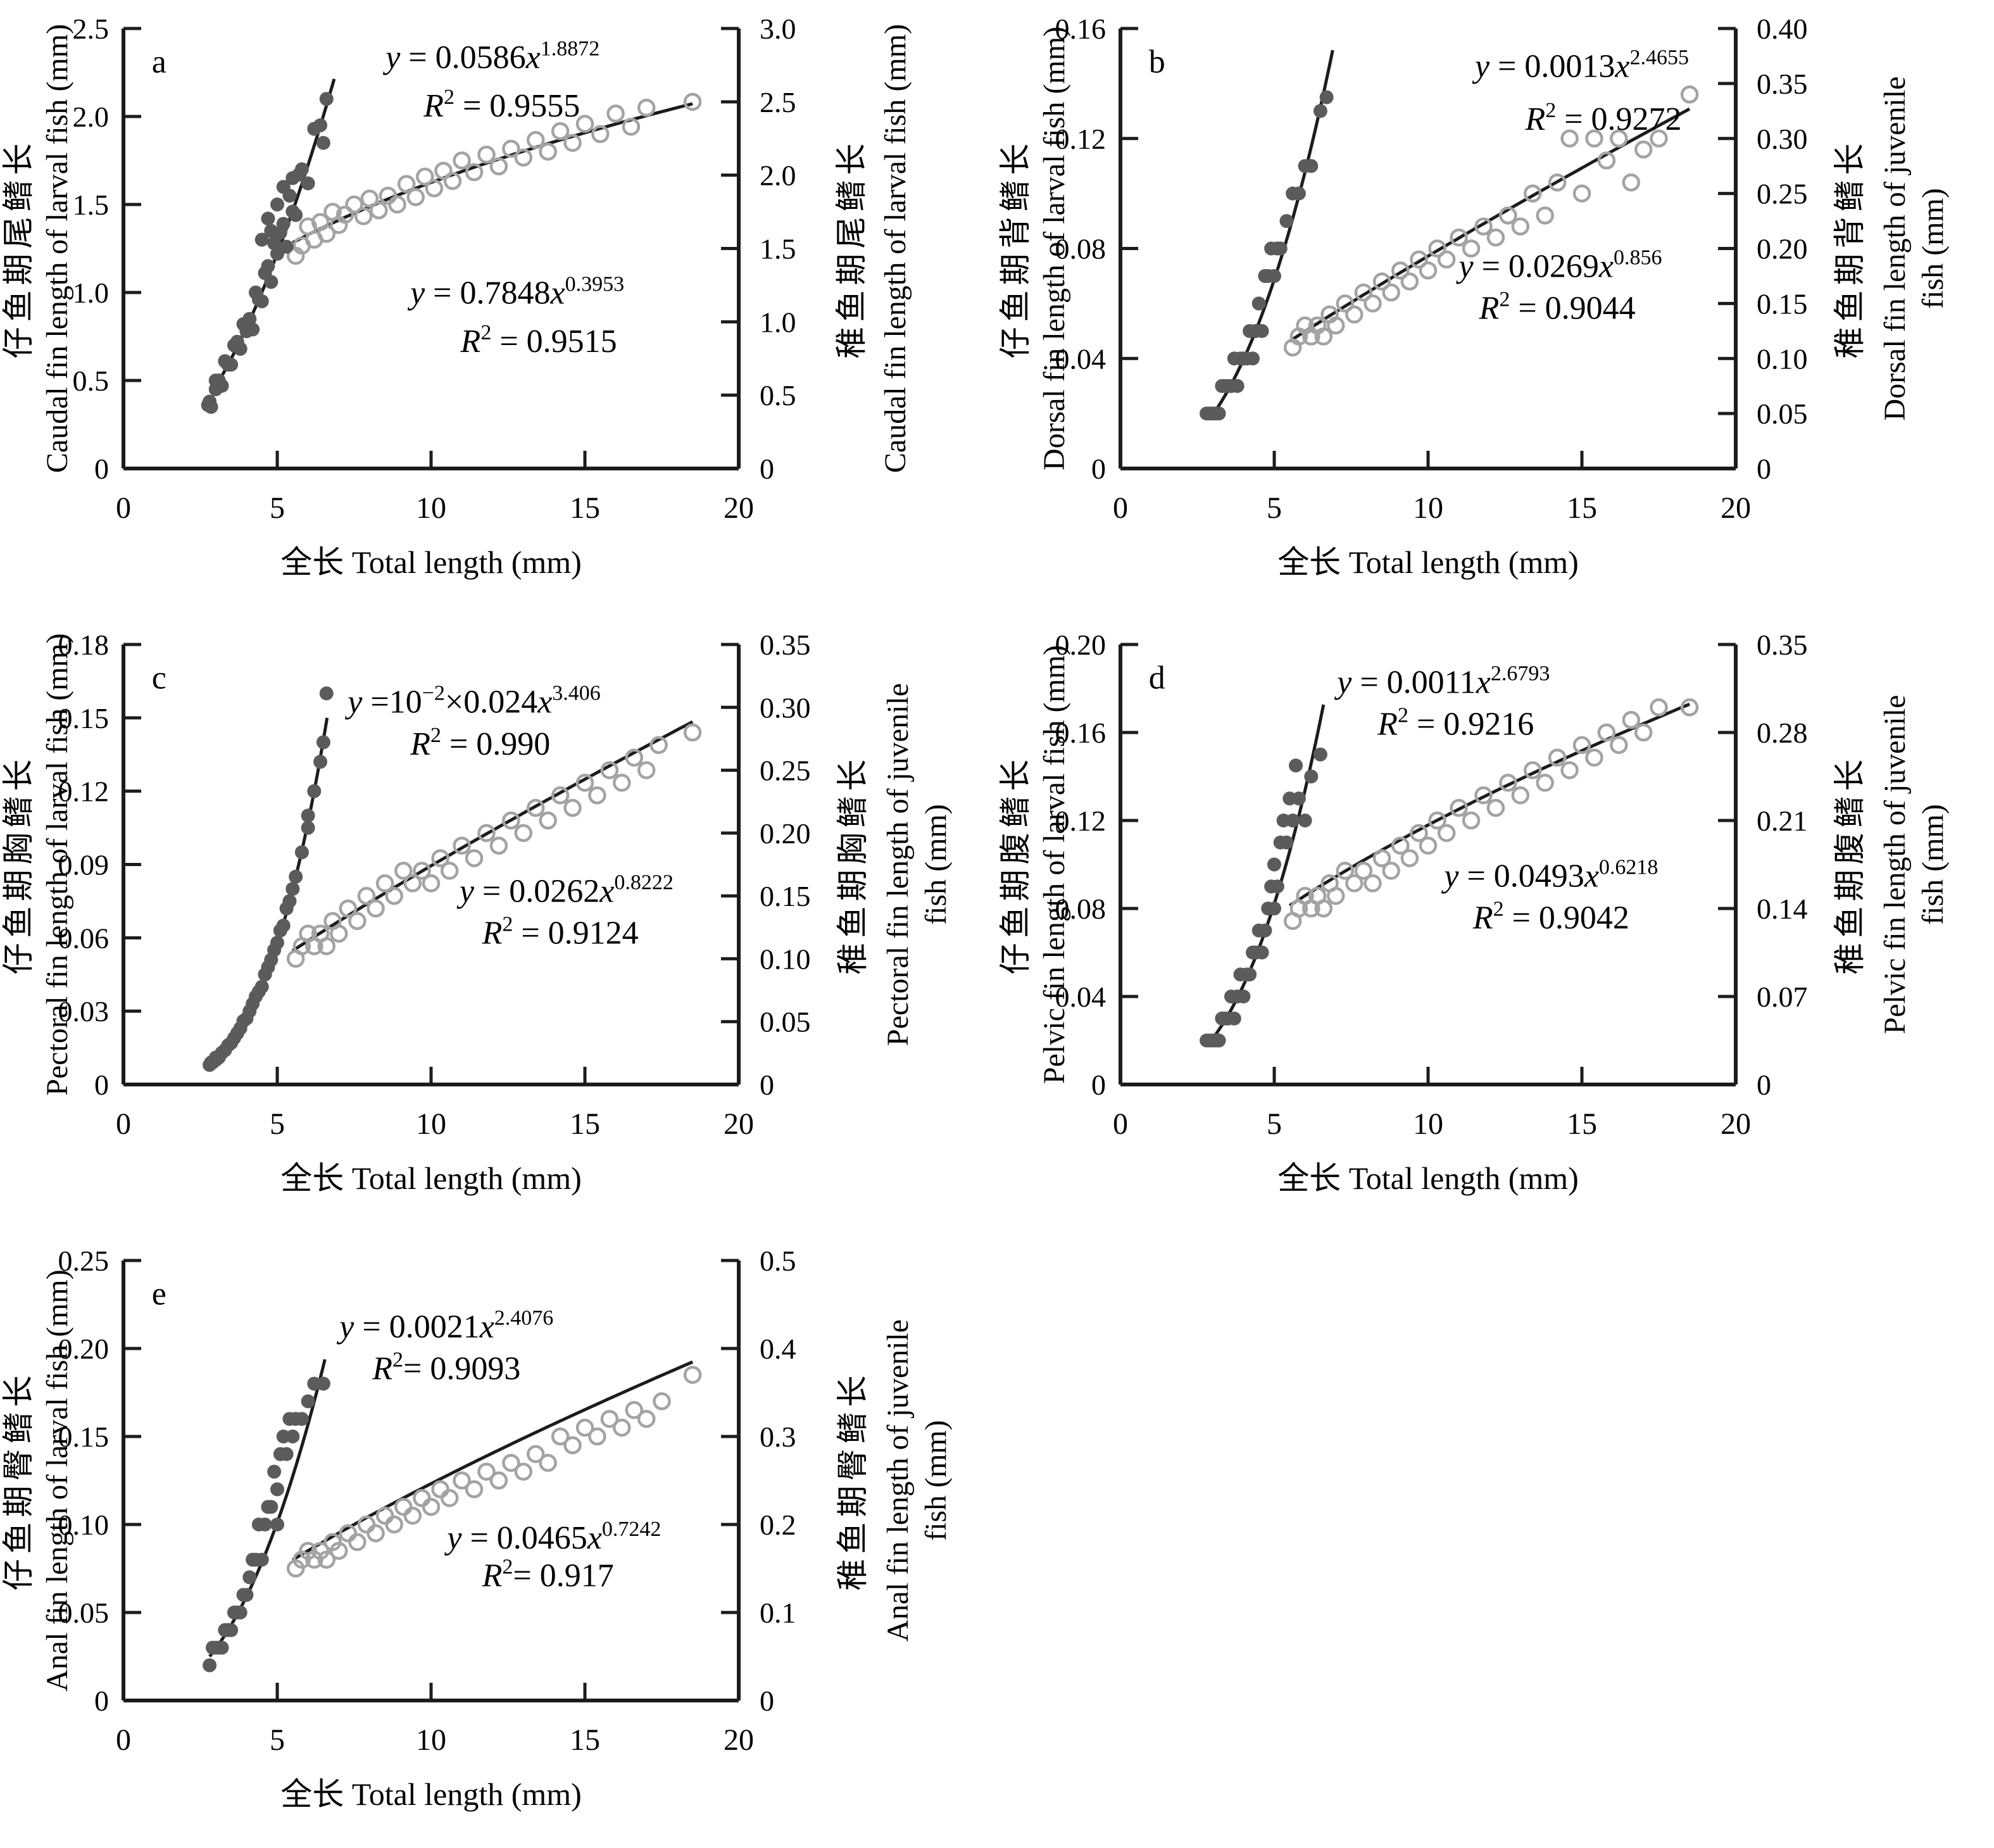 The height and width of the screenshot is (1848, 1994). Describe the element at coordinates (1157, 62) in the screenshot. I see `panel-letter: b` at that location.